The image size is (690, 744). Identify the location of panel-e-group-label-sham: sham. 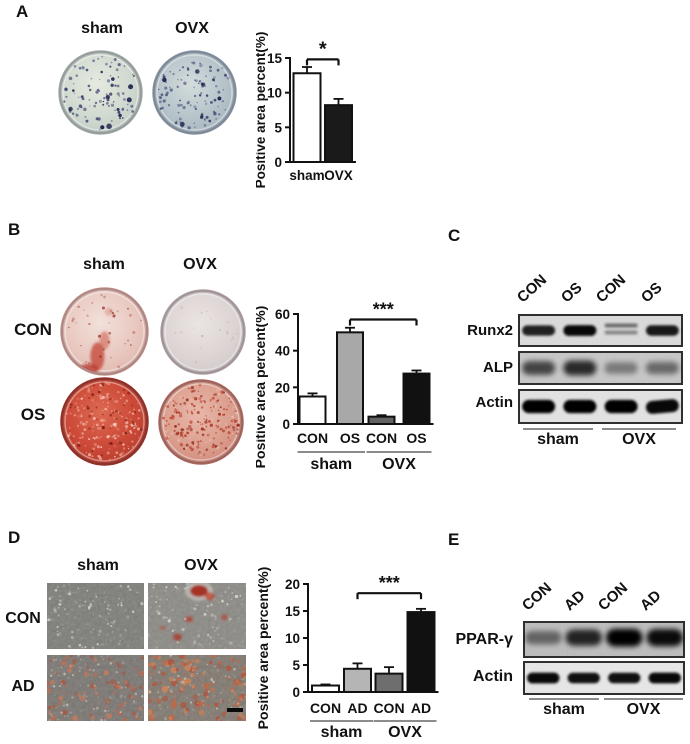
(564, 709).